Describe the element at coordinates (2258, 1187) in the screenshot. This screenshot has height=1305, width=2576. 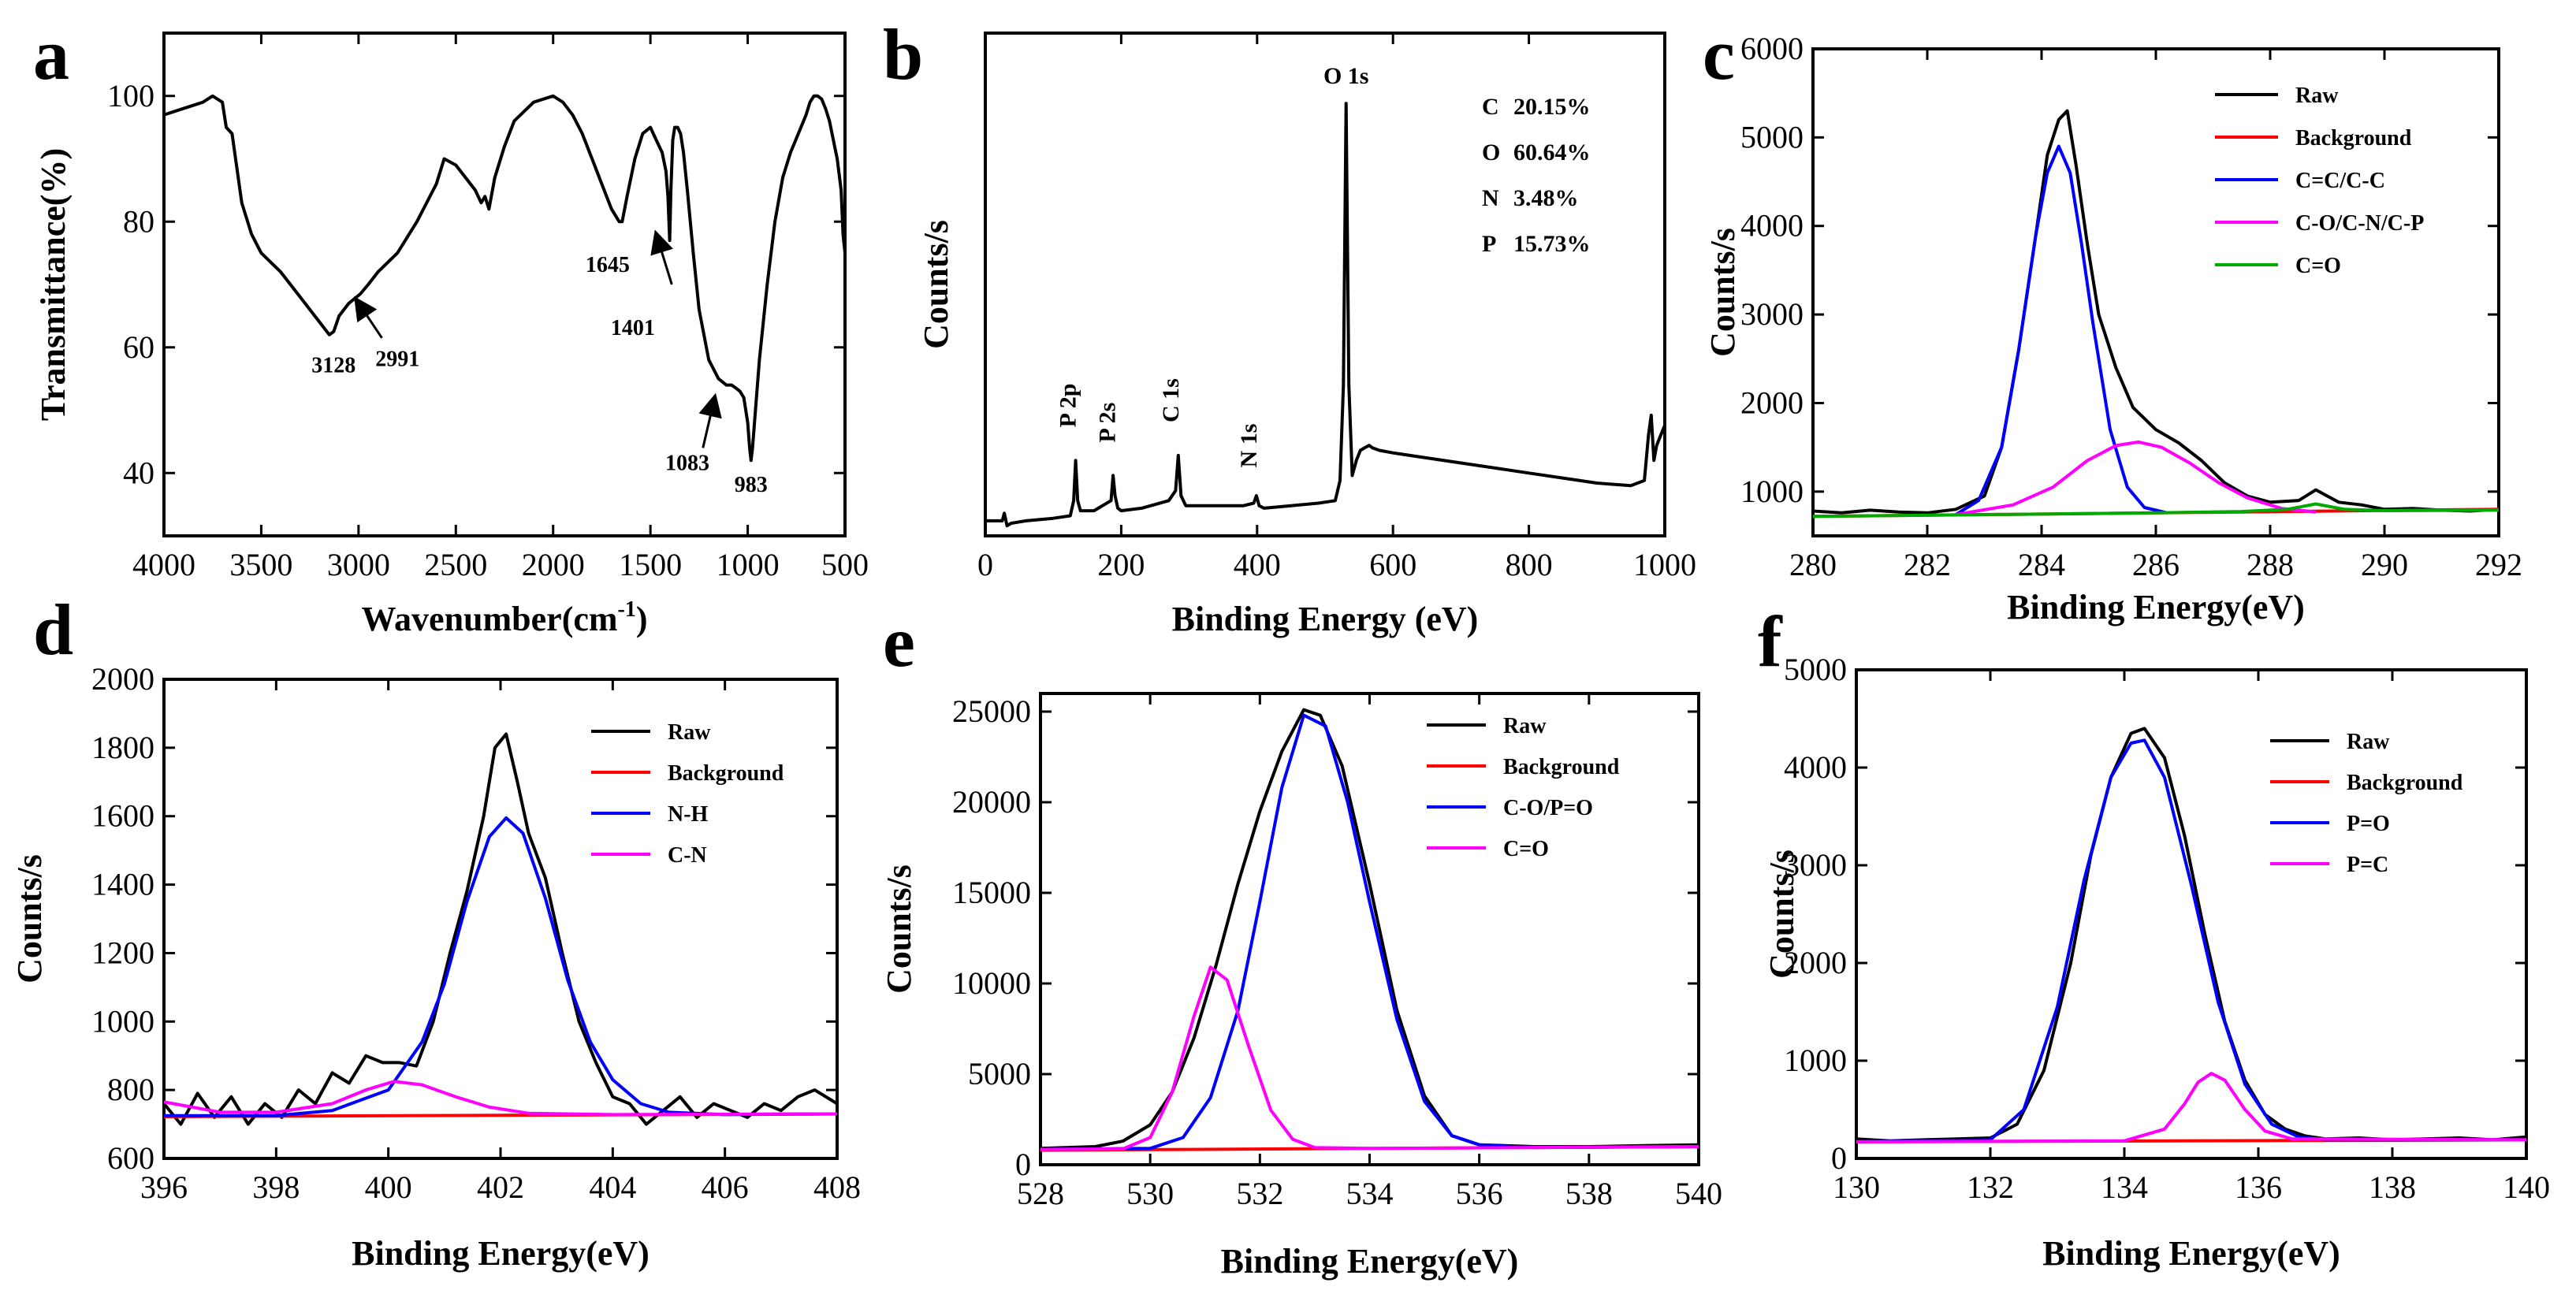
I see `x-tick-label: 136` at that location.